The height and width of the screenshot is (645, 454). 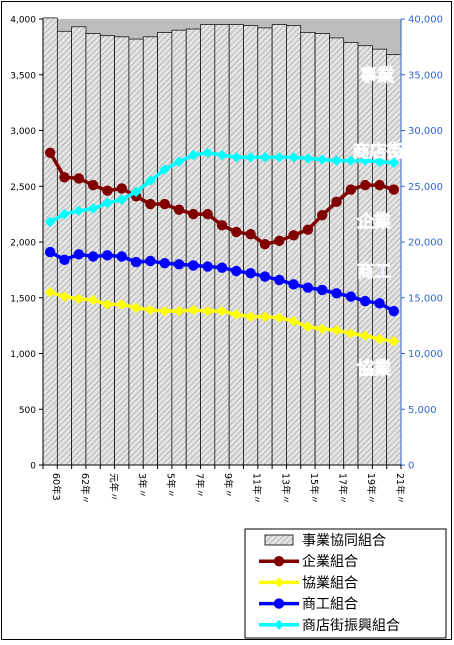 I want to click on x-tick-label: 7年〃, so click(x=199, y=485).